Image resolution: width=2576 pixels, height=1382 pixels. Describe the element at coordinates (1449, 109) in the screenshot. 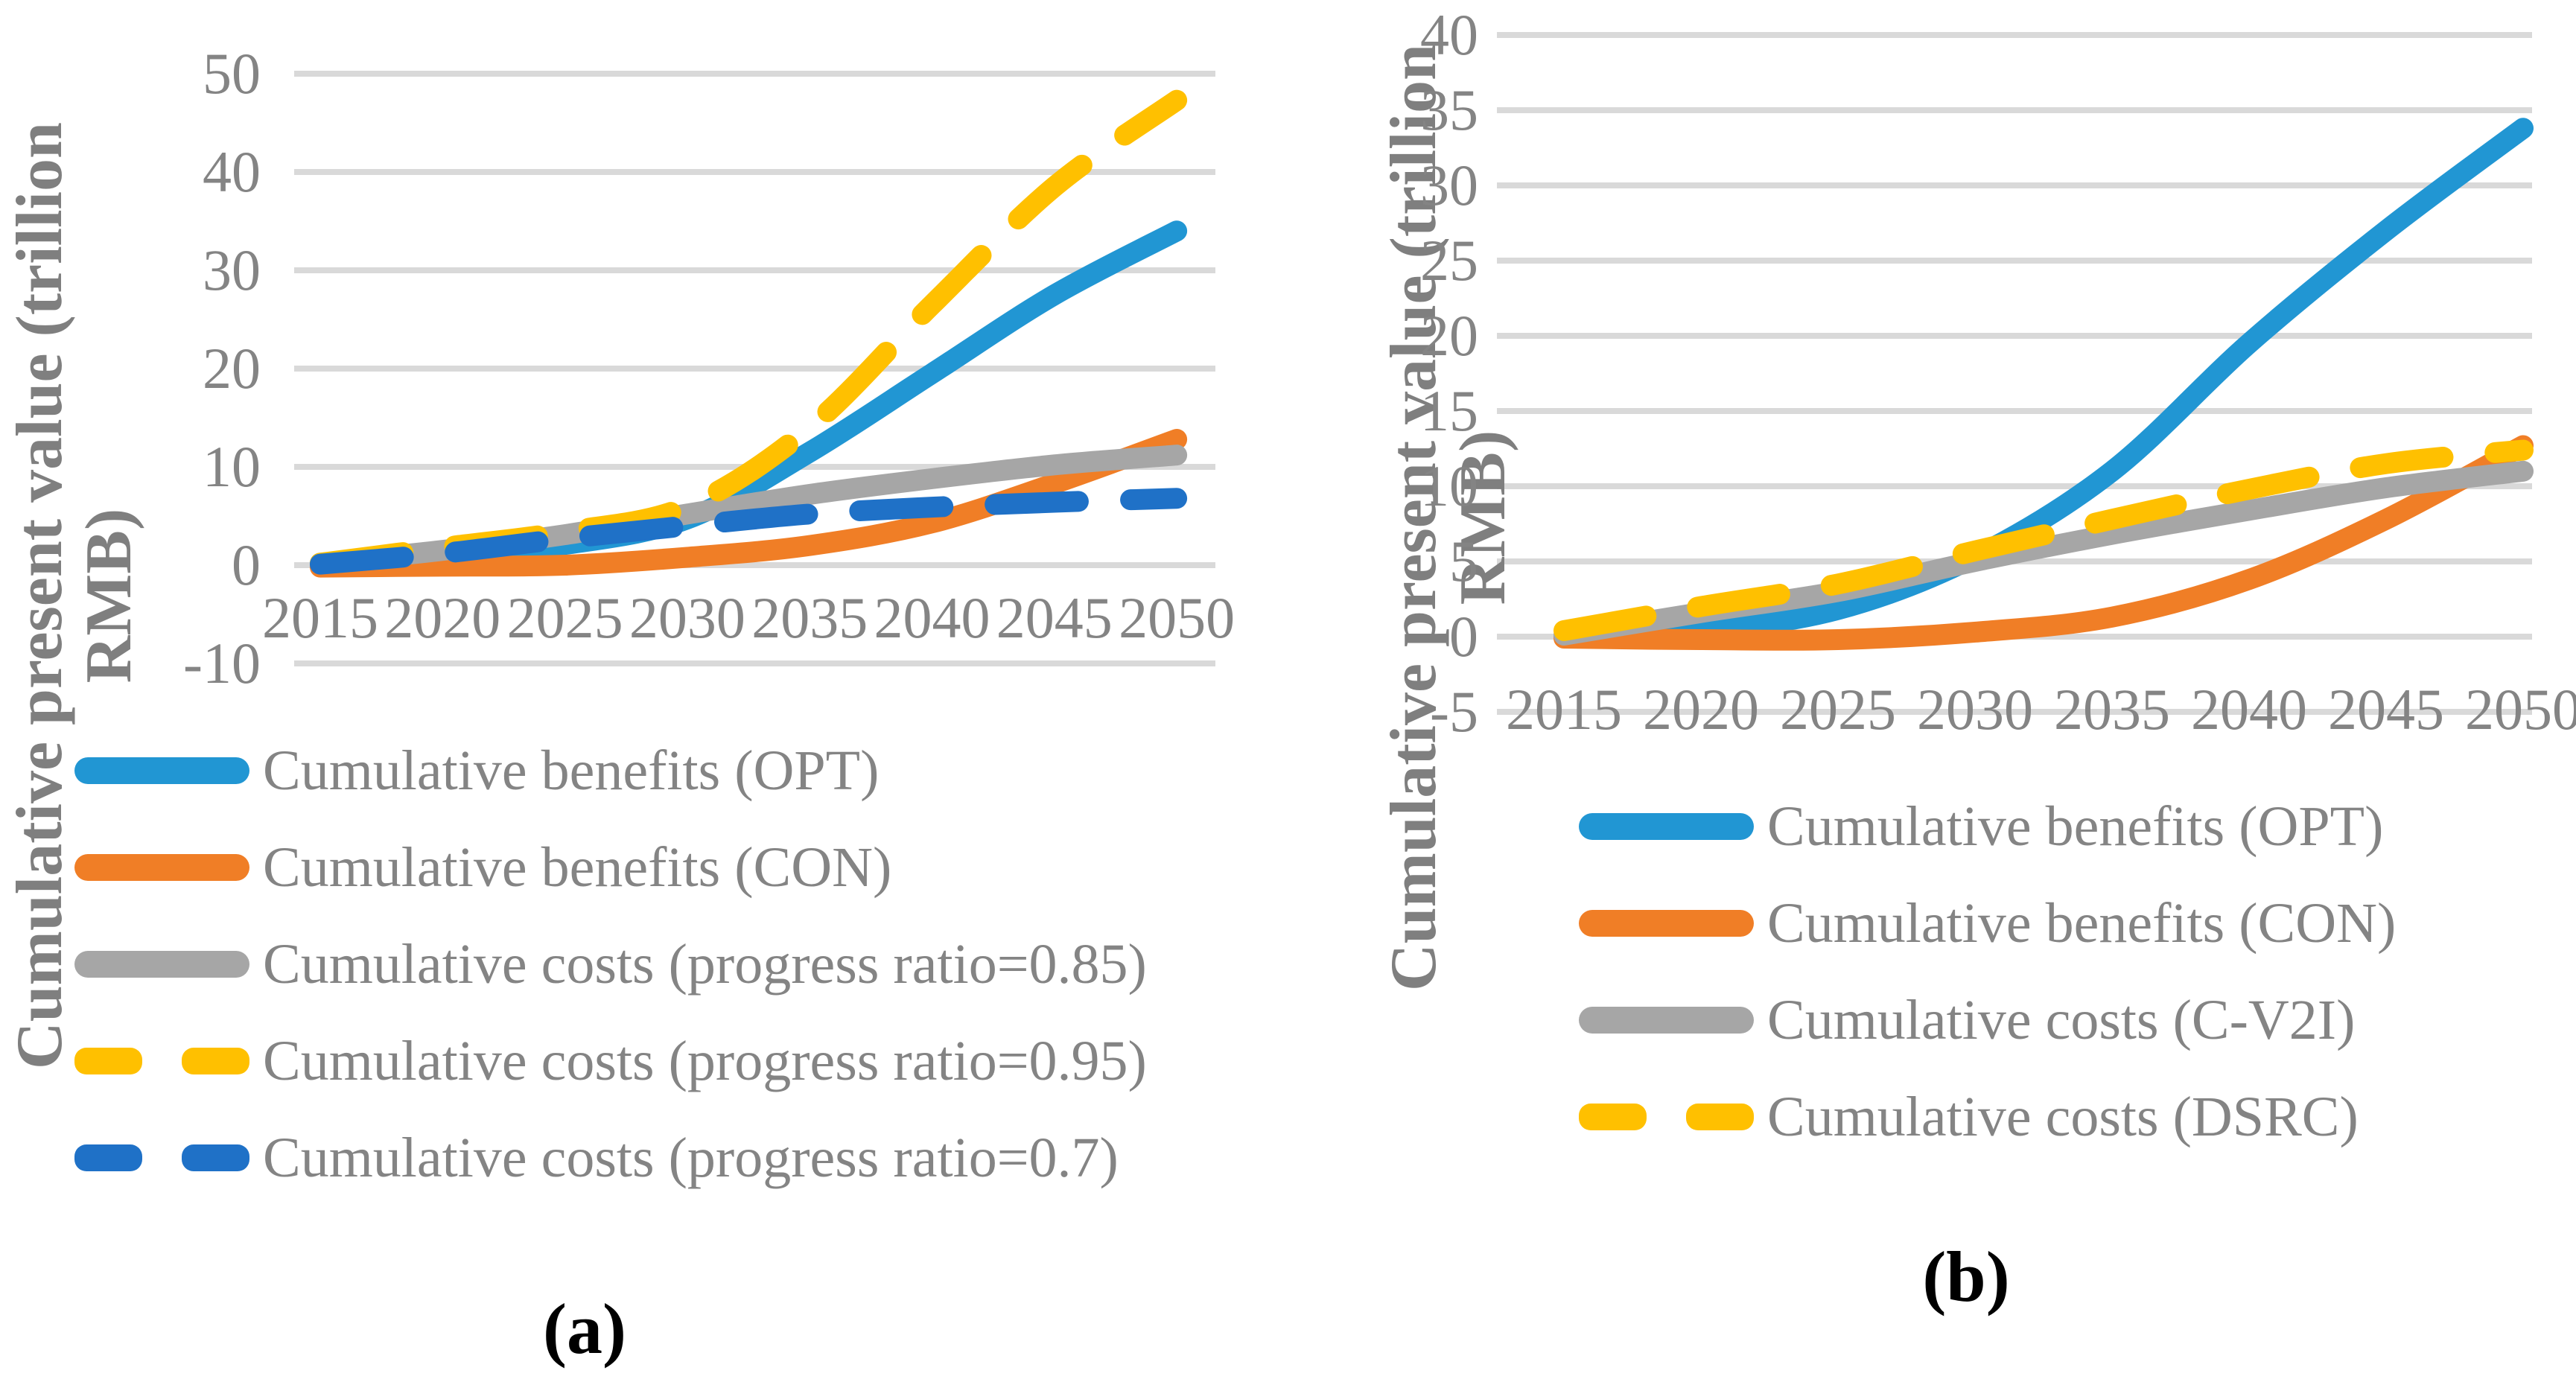

I see `y-tick-label: 35` at that location.